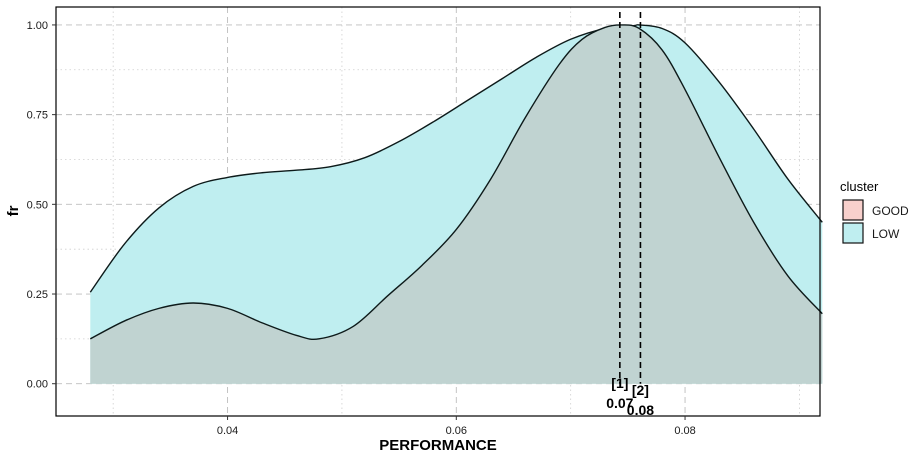  I want to click on legend-key-good, so click(853, 210).